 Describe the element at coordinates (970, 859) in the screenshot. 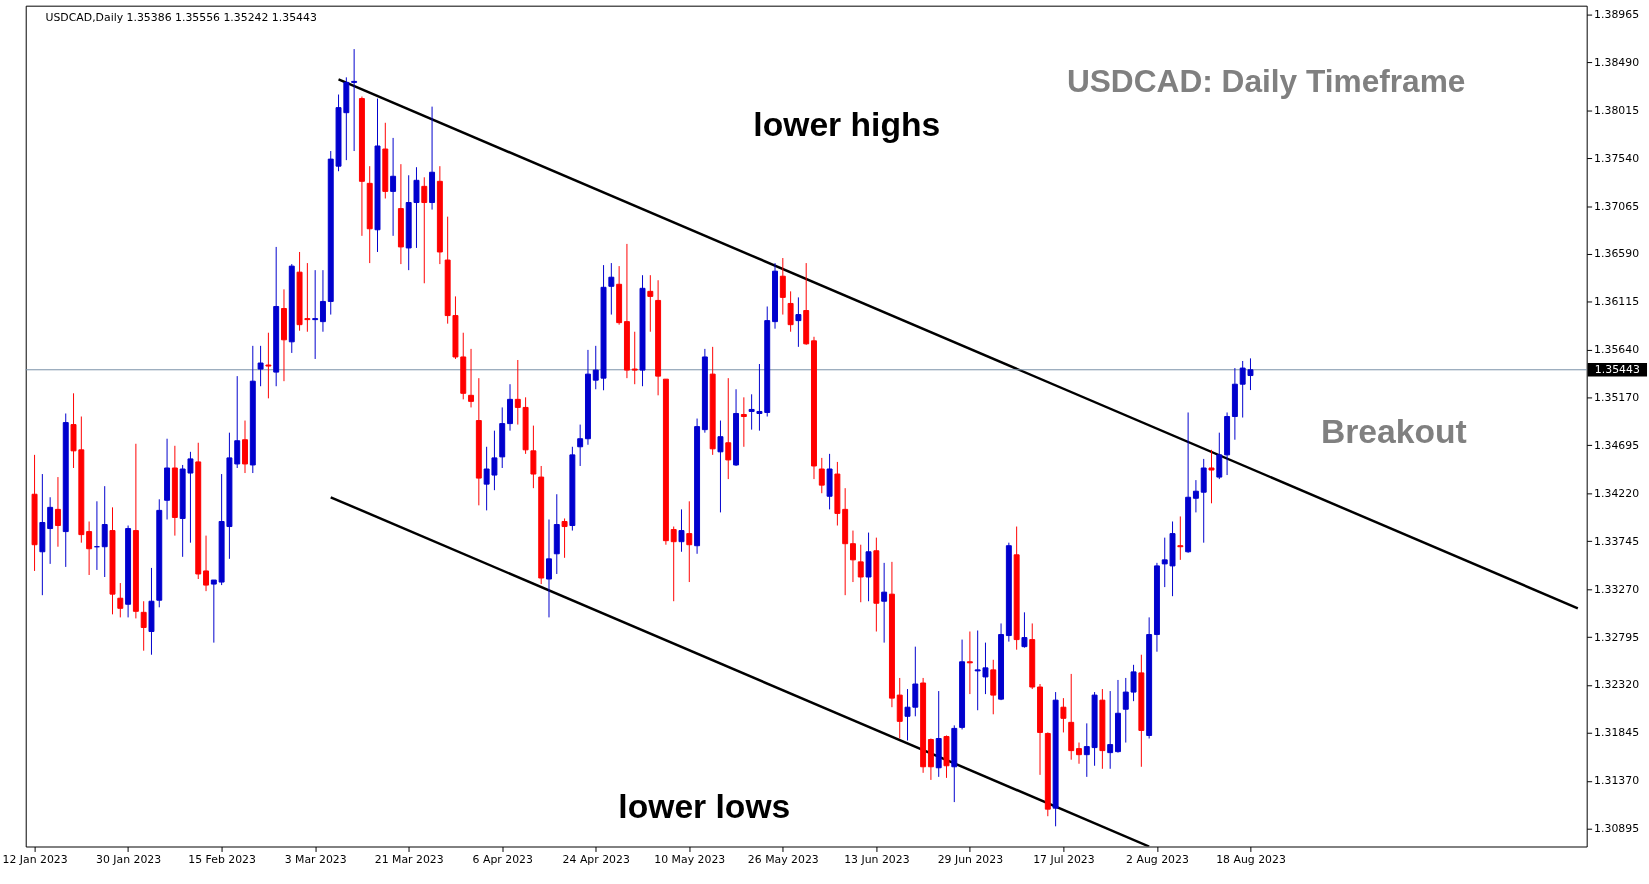

I see `x-tick-label: 29 Jun 2023` at that location.